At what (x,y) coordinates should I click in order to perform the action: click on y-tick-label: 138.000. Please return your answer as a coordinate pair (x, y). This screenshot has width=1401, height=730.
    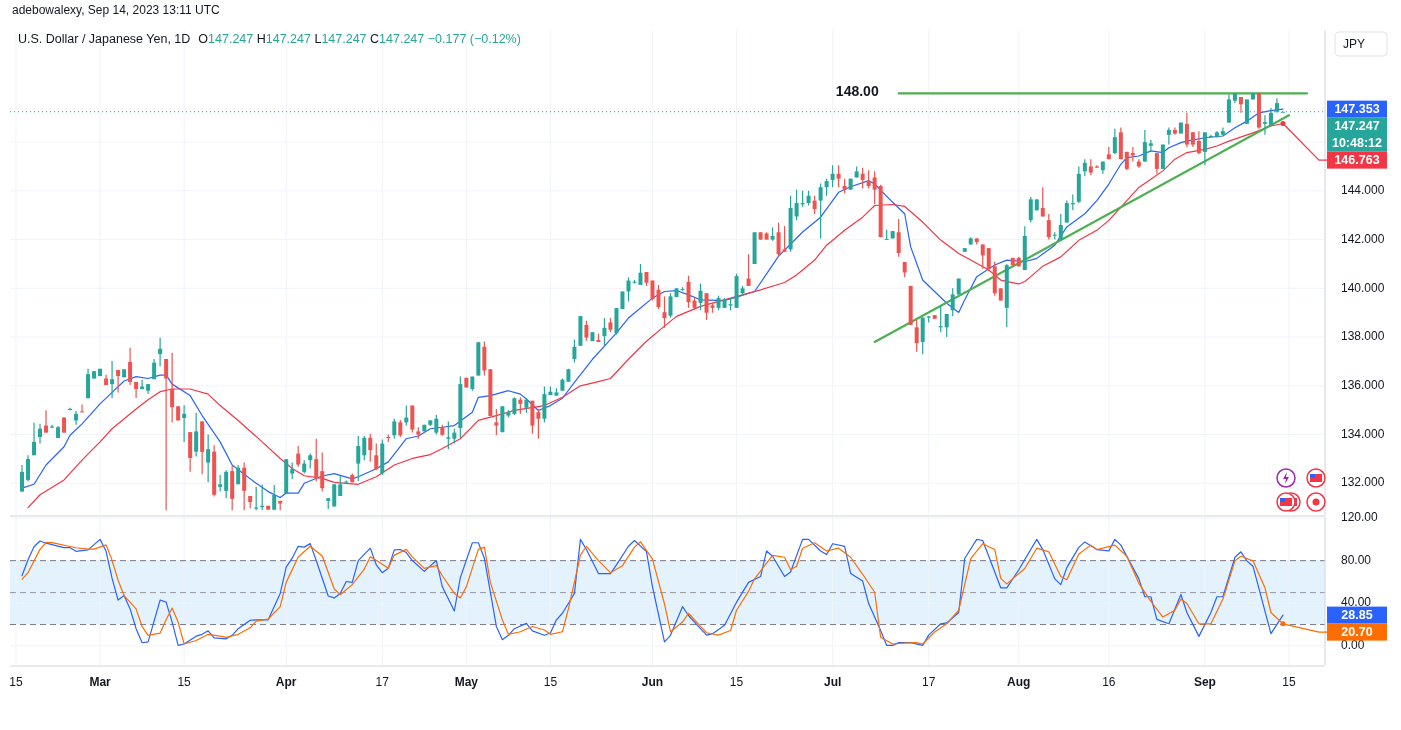
    Looking at the image, I should click on (1363, 336).